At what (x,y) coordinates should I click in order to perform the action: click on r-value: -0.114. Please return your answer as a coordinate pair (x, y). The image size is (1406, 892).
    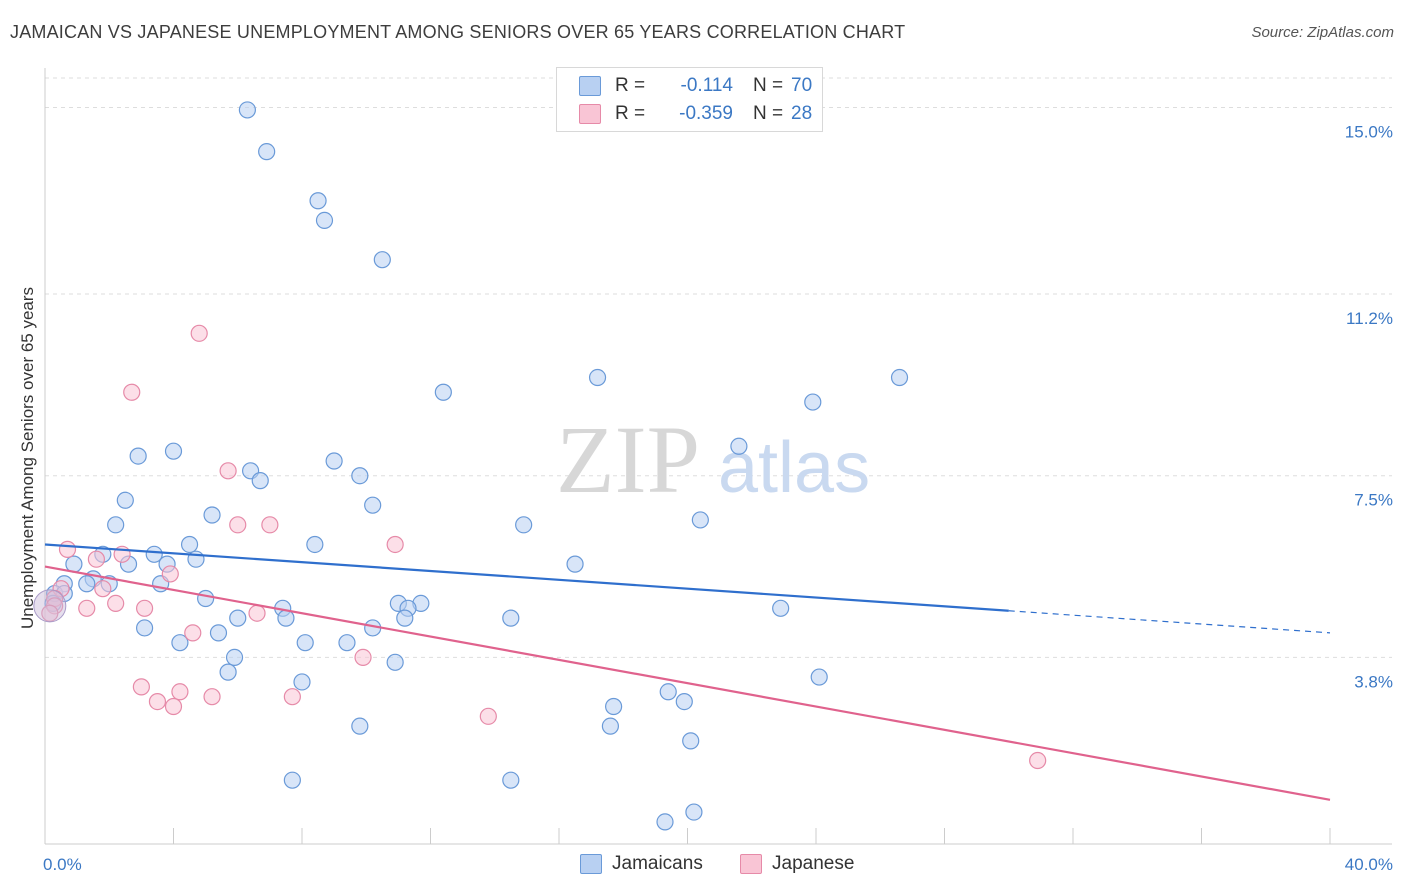
    Looking at the image, I should click on (706, 85).